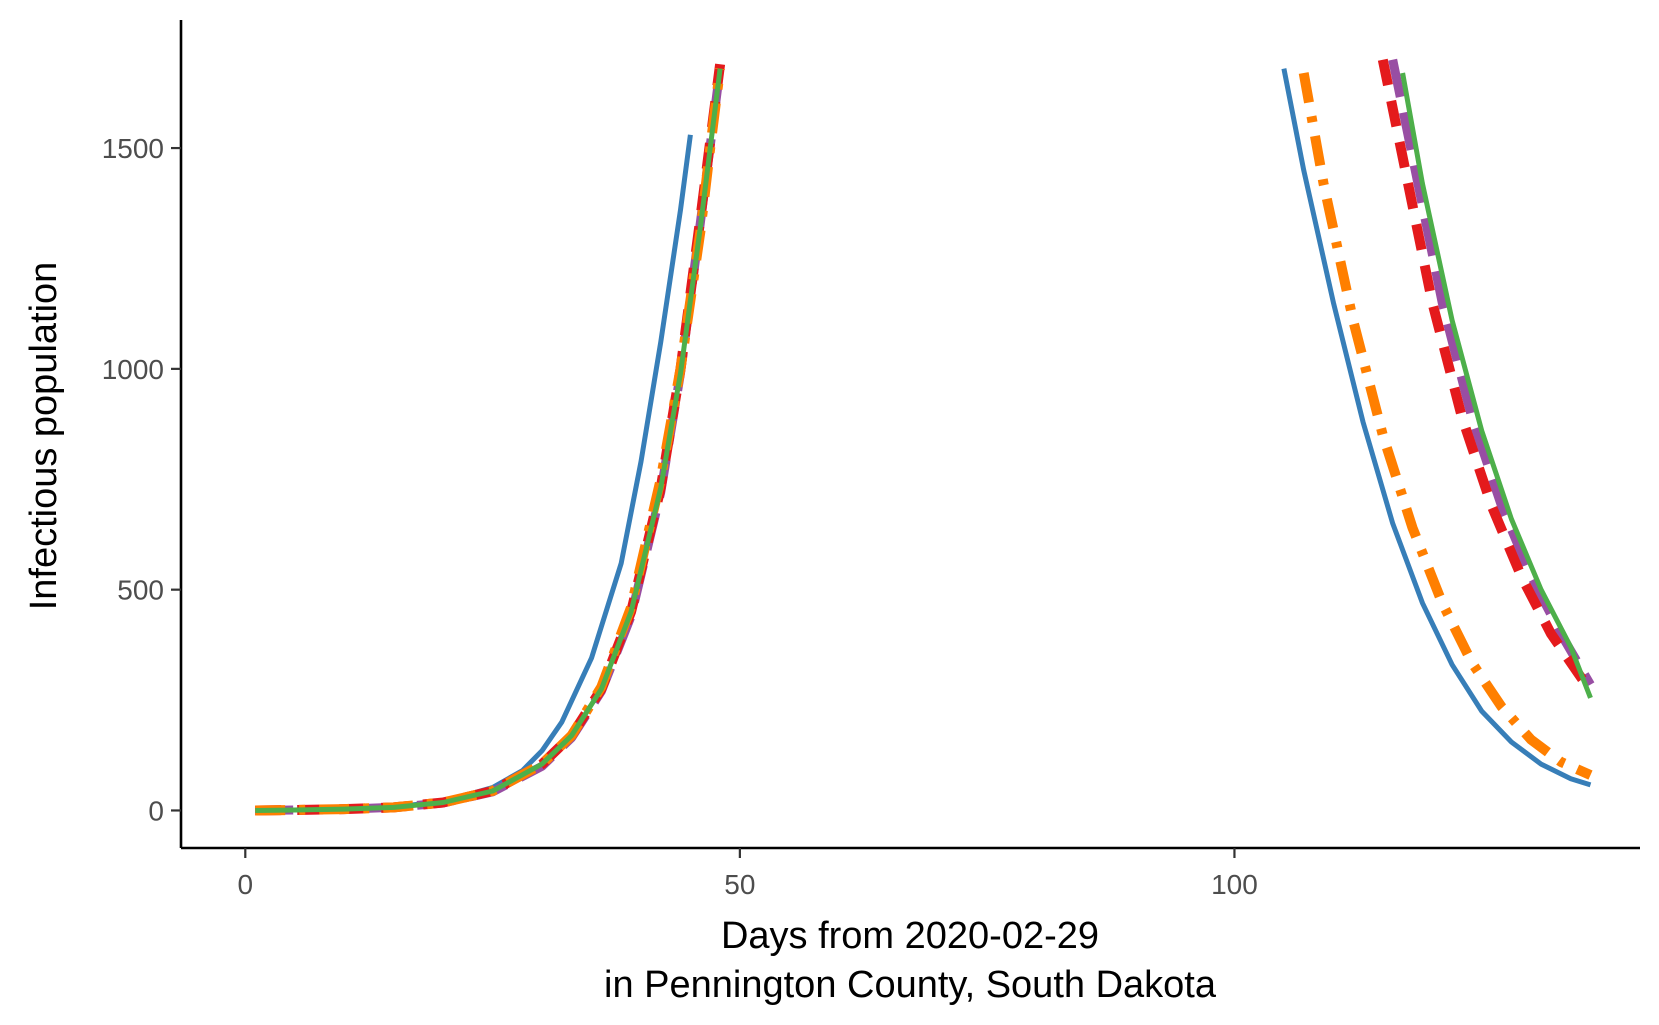 This screenshot has width=1659, height=1025. What do you see at coordinates (156, 810) in the screenshot?
I see `y-tick-label: 0` at bounding box center [156, 810].